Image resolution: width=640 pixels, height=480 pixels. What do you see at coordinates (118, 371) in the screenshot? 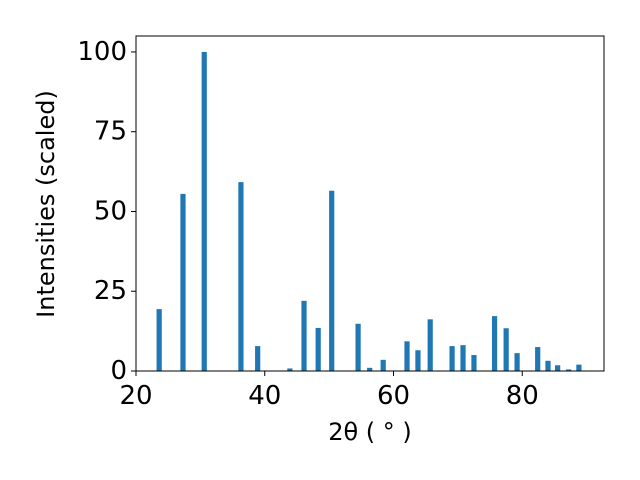
I see `y-tick-label: 0` at bounding box center [118, 371].